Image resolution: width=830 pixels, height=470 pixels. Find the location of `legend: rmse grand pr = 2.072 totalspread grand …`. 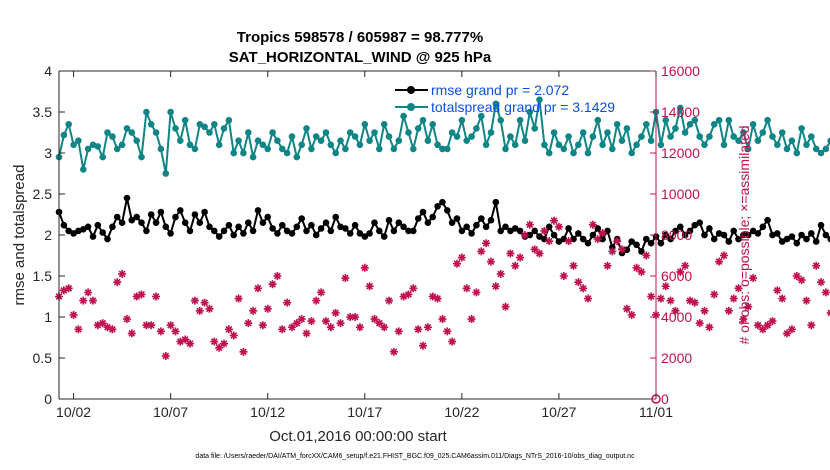

legend: rmse grand pr = 2.072 totalspread grand … is located at coordinates (505, 98).